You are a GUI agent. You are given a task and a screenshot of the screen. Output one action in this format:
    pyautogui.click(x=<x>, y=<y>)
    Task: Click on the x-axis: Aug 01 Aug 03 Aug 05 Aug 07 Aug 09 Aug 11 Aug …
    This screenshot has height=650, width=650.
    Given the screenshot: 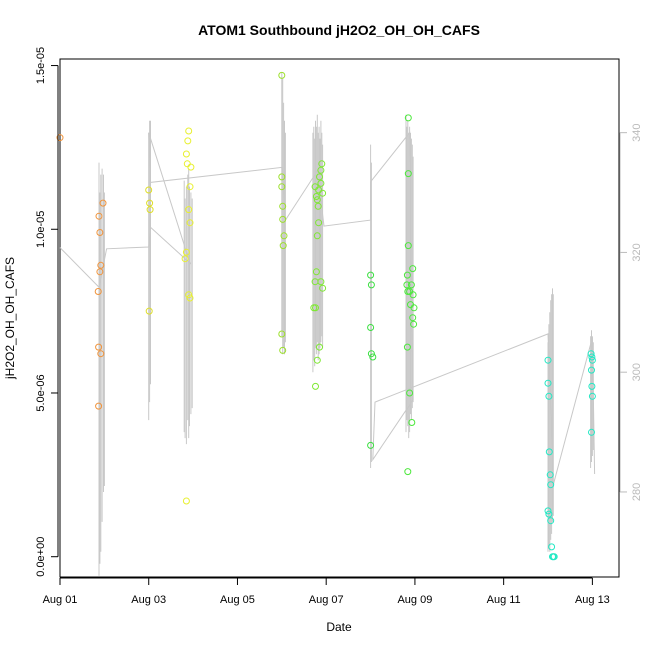 What is the action you would take?
    pyautogui.click(x=326, y=591)
    